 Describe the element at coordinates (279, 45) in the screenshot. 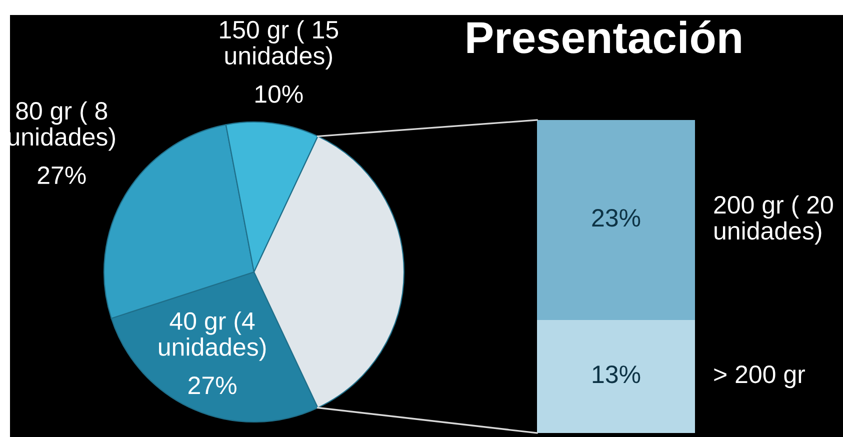

I see `slice-label: 150 gr ( 15 unidades)` at that location.